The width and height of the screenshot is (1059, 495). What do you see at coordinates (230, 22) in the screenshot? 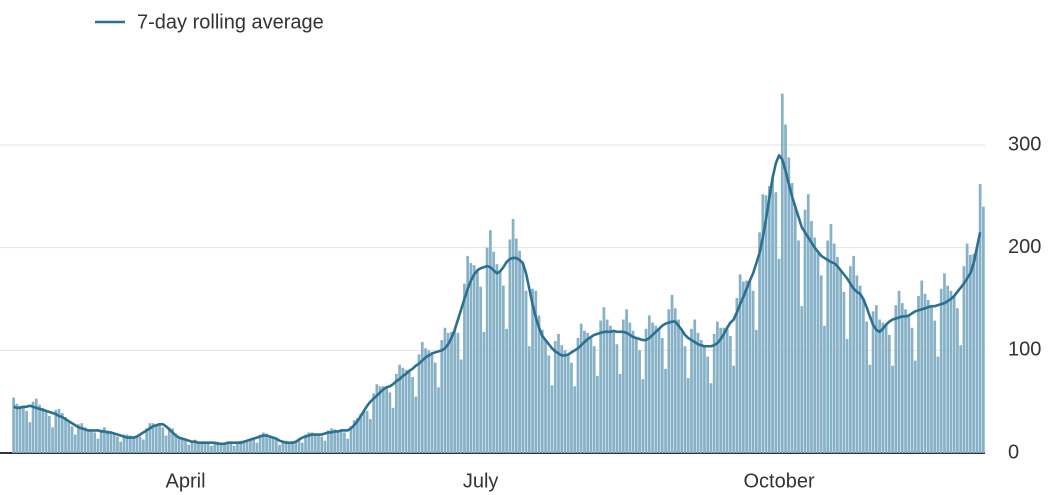
I see `legend-label: 7-day rolling average` at bounding box center [230, 22].